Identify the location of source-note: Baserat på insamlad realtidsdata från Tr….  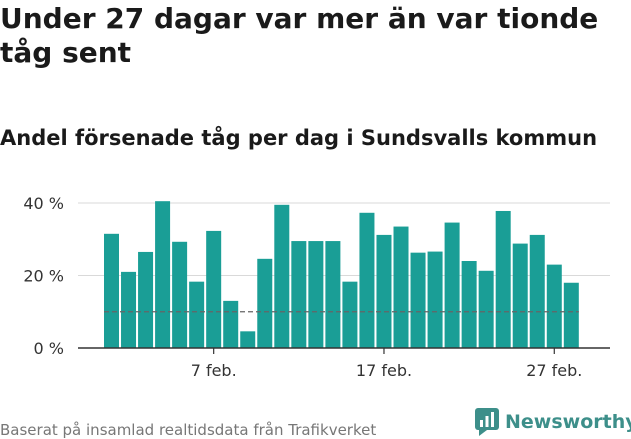
(188, 430).